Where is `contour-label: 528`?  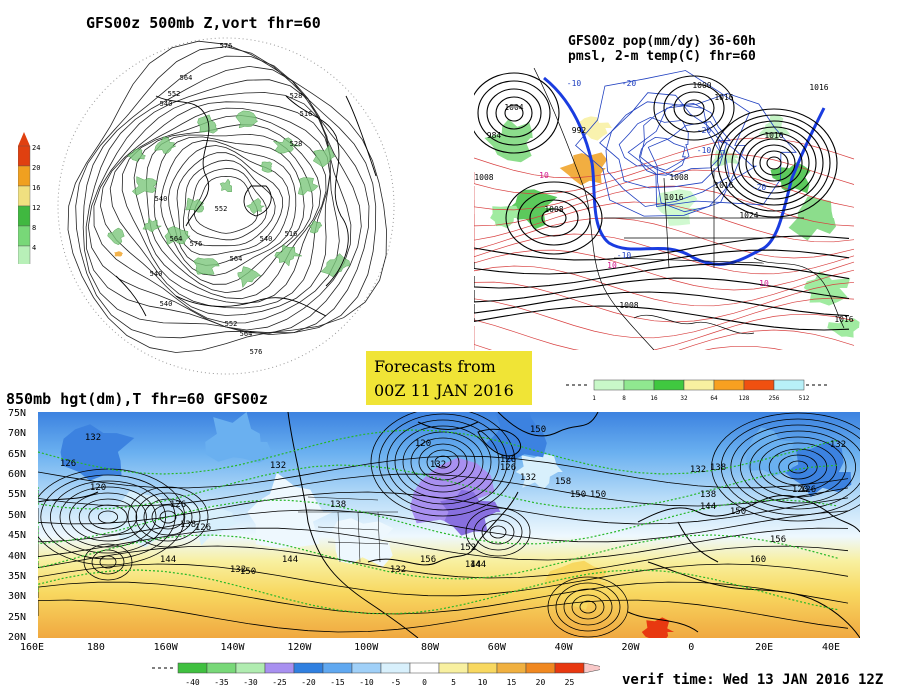 contour-label: 528 is located at coordinates (296, 144).